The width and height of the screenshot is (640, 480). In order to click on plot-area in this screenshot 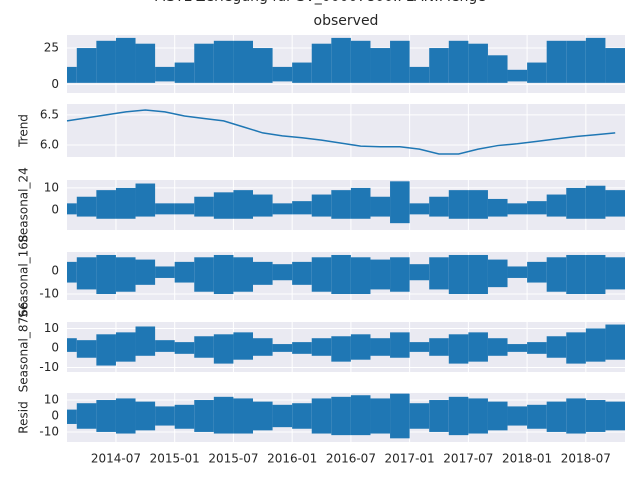, I will do `click(346, 130)`.